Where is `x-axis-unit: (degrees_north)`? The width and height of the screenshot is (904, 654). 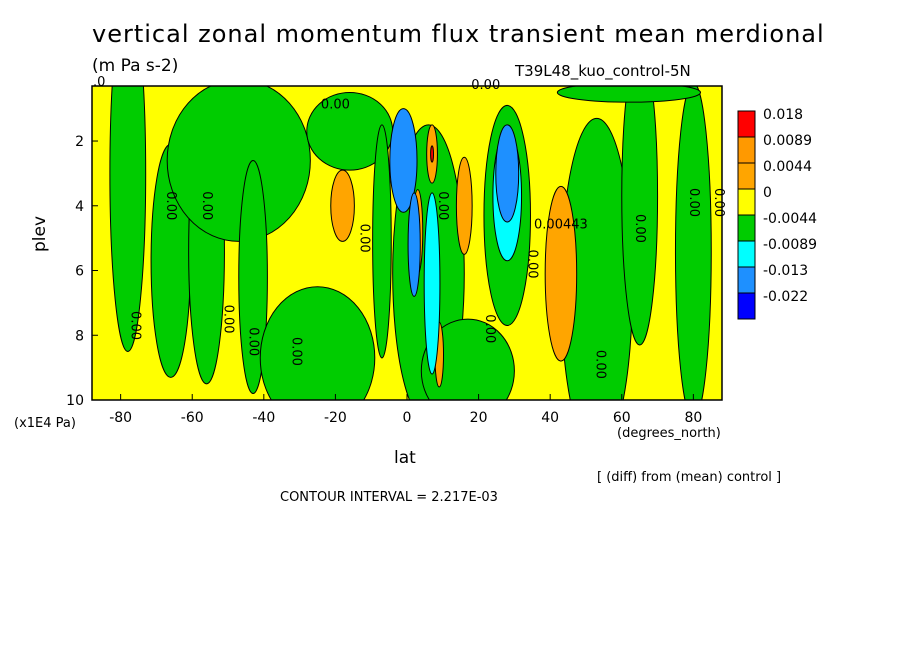 x-axis-unit: (degrees_north) is located at coordinates (669, 433).